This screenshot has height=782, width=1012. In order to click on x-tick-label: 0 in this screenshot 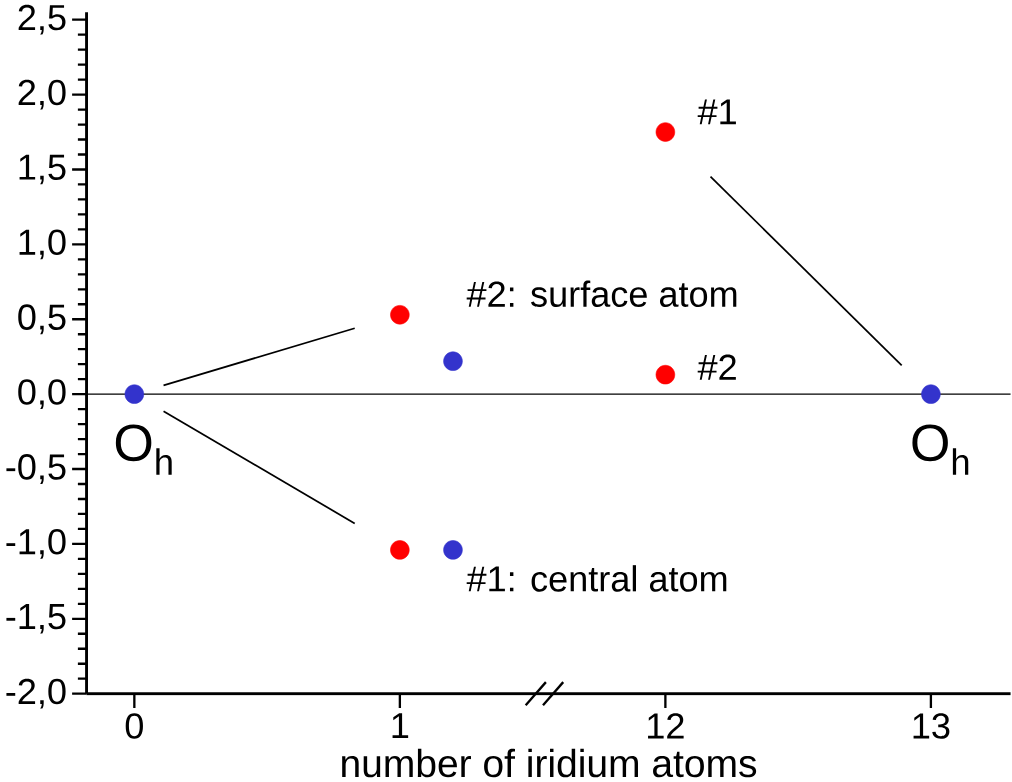, I will do `click(134, 726)`.